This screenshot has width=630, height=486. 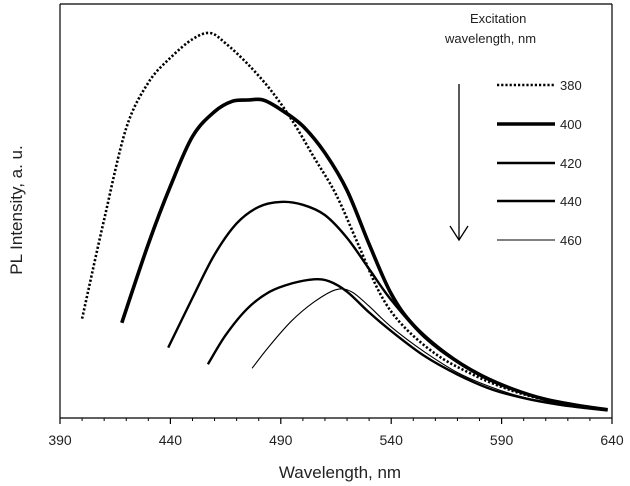 What do you see at coordinates (571, 240) in the screenshot?
I see `legend-label-460: 460` at bounding box center [571, 240].